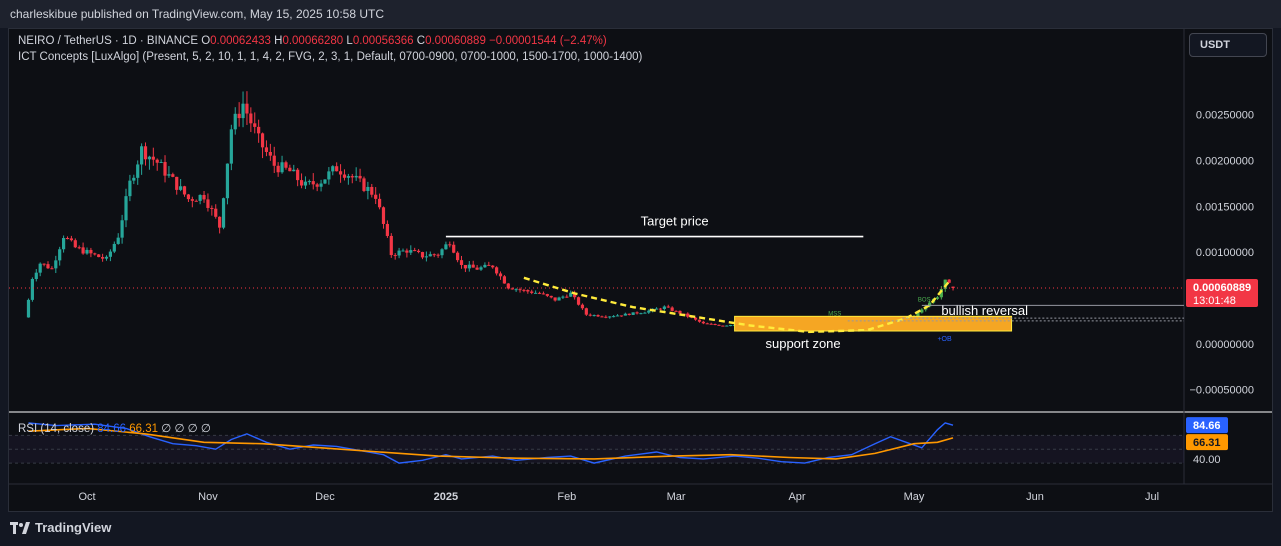  What do you see at coordinates (73, 527) in the screenshot?
I see `brand-name: TradingView` at bounding box center [73, 527].